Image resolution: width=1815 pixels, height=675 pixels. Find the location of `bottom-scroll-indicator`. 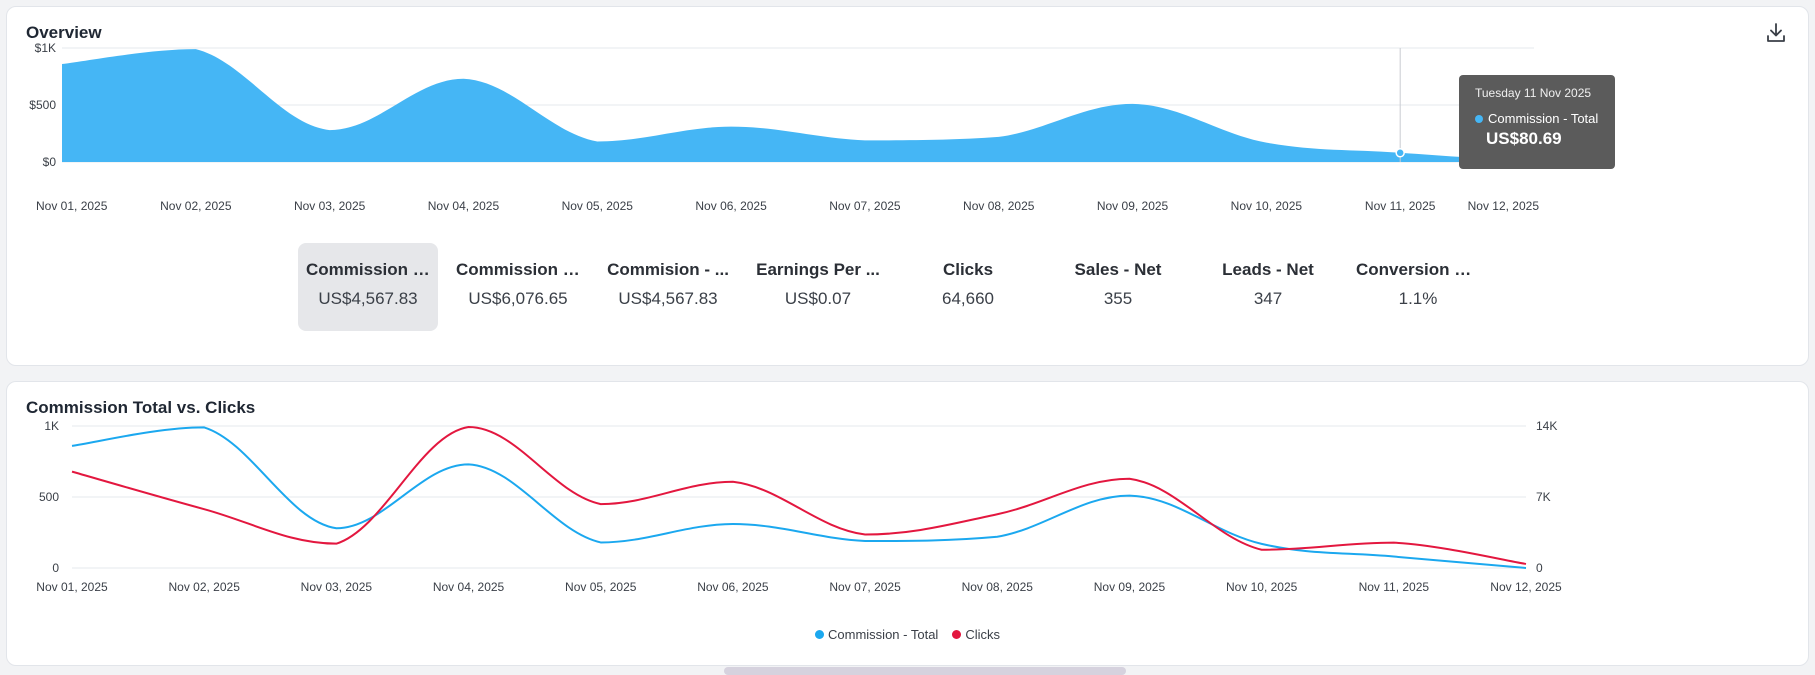

bottom-scroll-indicator is located at coordinates (925, 671).